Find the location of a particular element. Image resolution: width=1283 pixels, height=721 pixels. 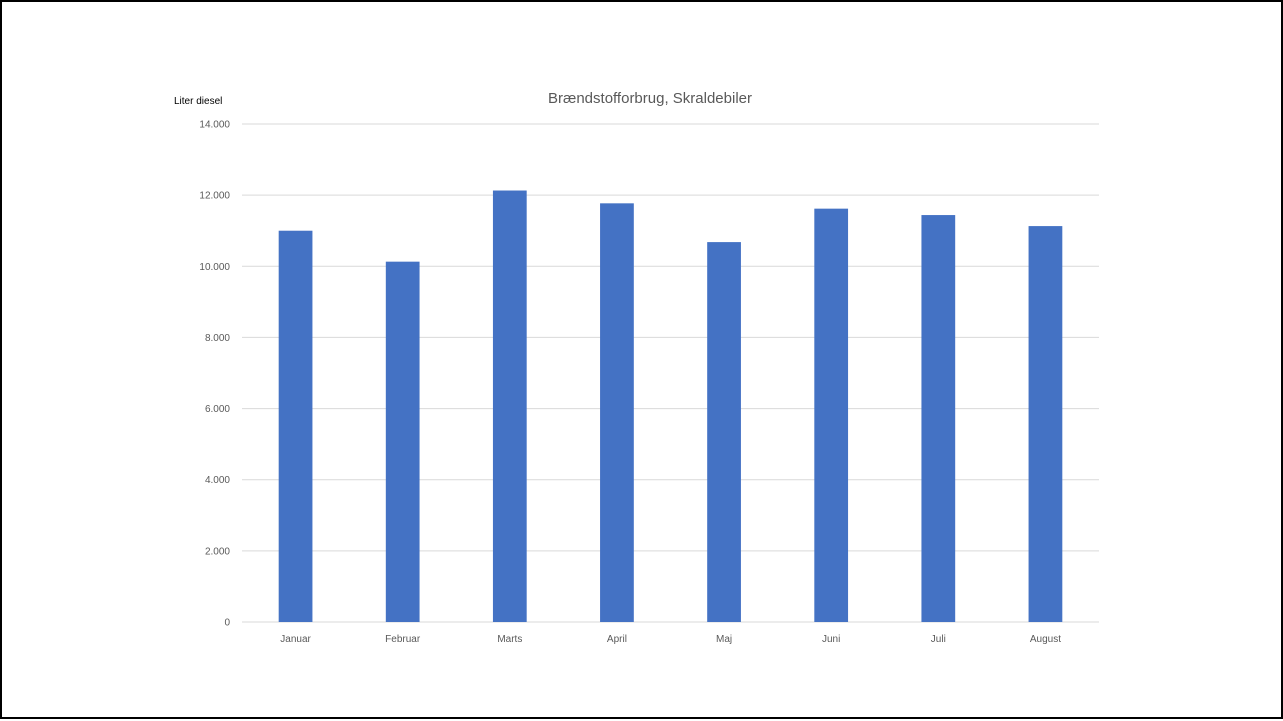

x-tick-label: Marts is located at coordinates (509, 639).